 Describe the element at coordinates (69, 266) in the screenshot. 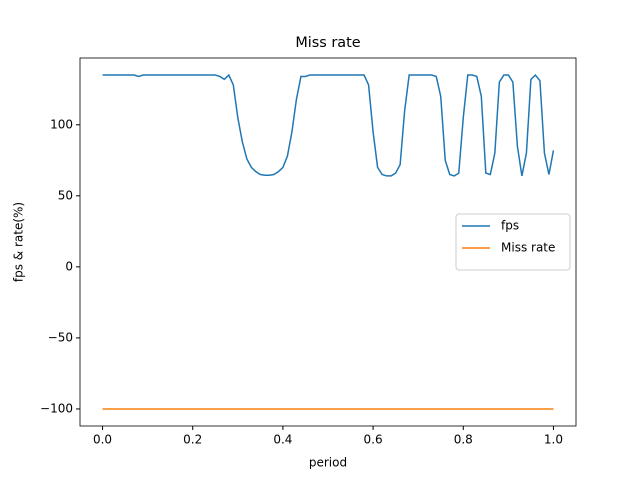

I see `y-tick-label: 0` at that location.